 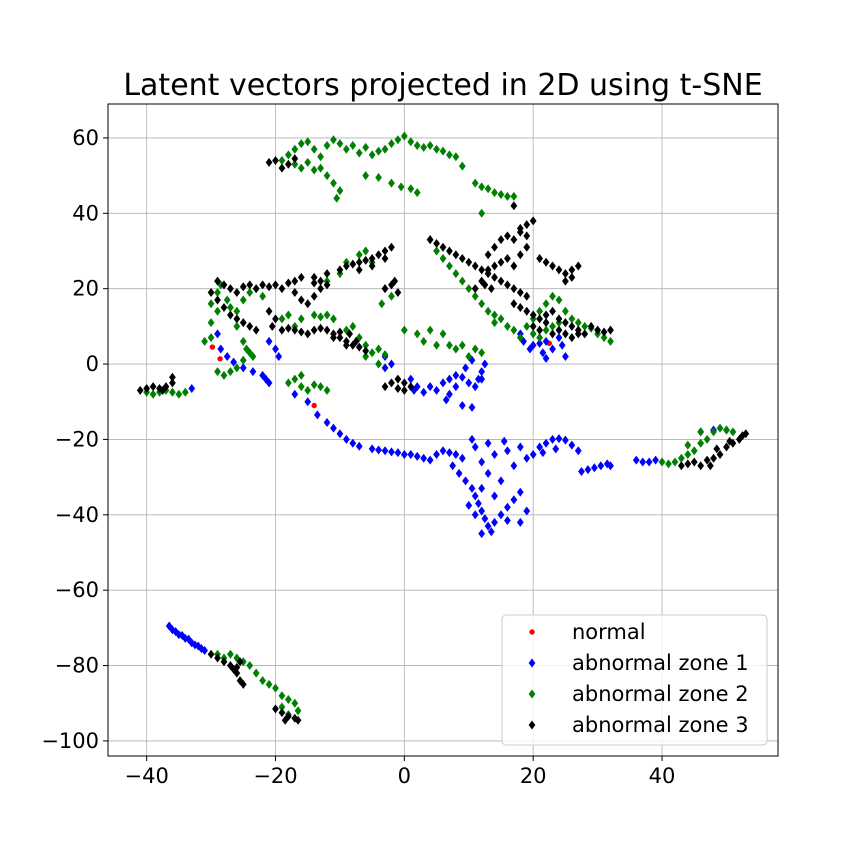 I want to click on x-tick-label: −40, so click(x=146, y=776).